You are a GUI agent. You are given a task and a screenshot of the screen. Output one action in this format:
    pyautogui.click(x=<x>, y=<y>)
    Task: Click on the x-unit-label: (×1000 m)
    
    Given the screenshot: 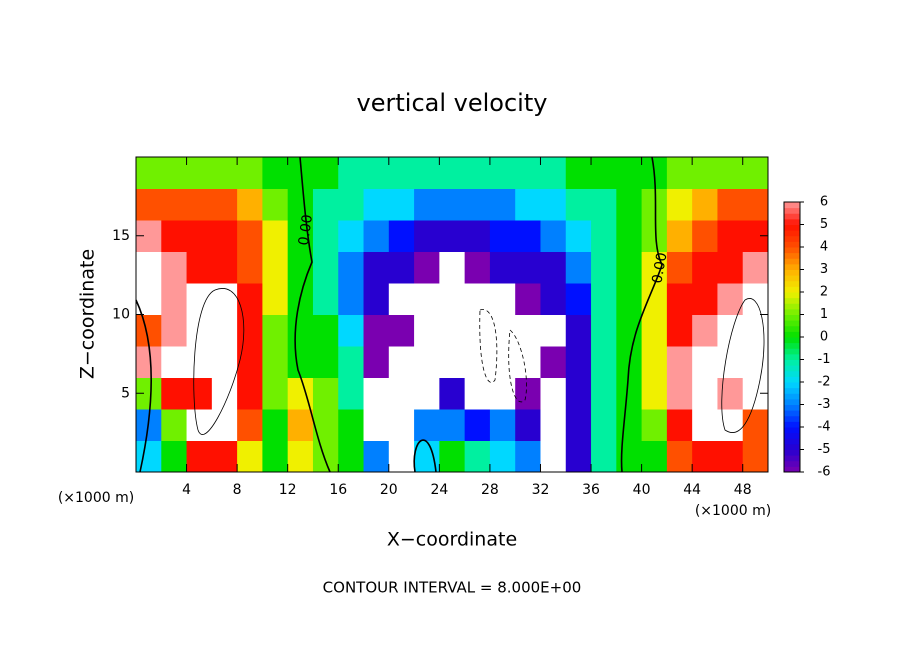 What is the action you would take?
    pyautogui.click(x=733, y=511)
    